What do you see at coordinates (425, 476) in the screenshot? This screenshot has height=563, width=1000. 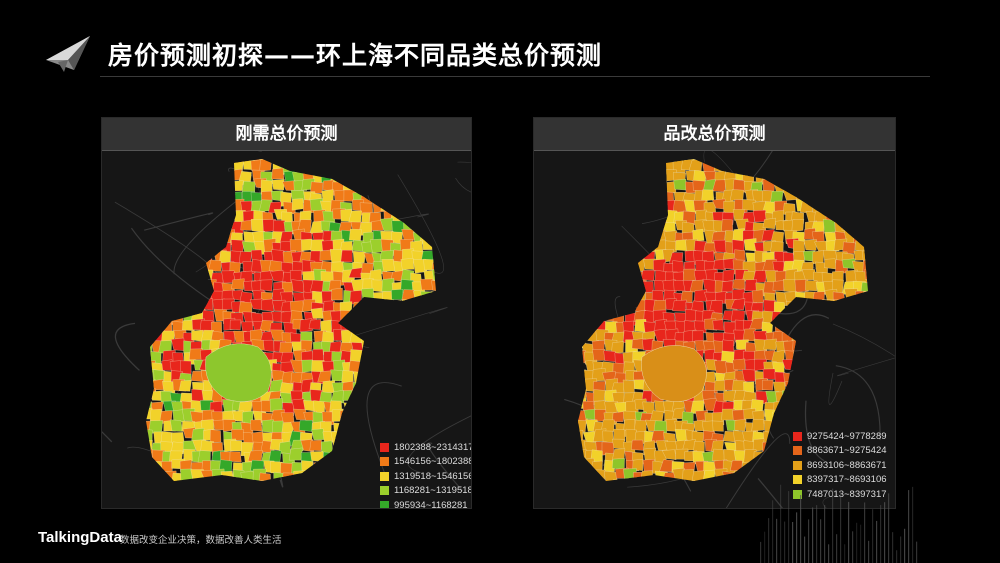 I see `legend-item: 1319518~1546156` at bounding box center [425, 476].